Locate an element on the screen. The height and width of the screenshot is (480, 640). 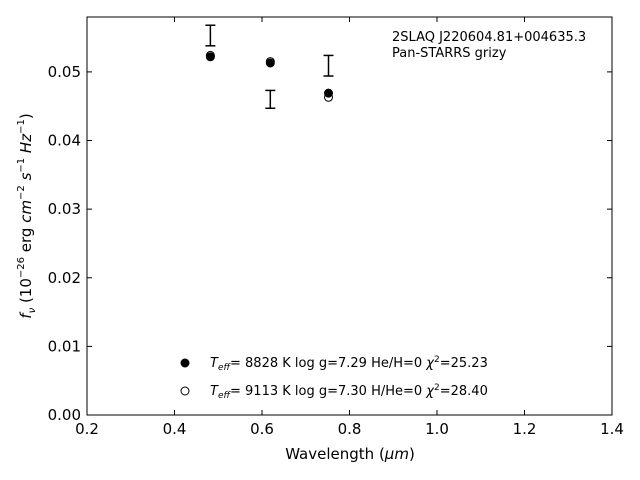
legend-marker-filled is located at coordinates (185, 363).